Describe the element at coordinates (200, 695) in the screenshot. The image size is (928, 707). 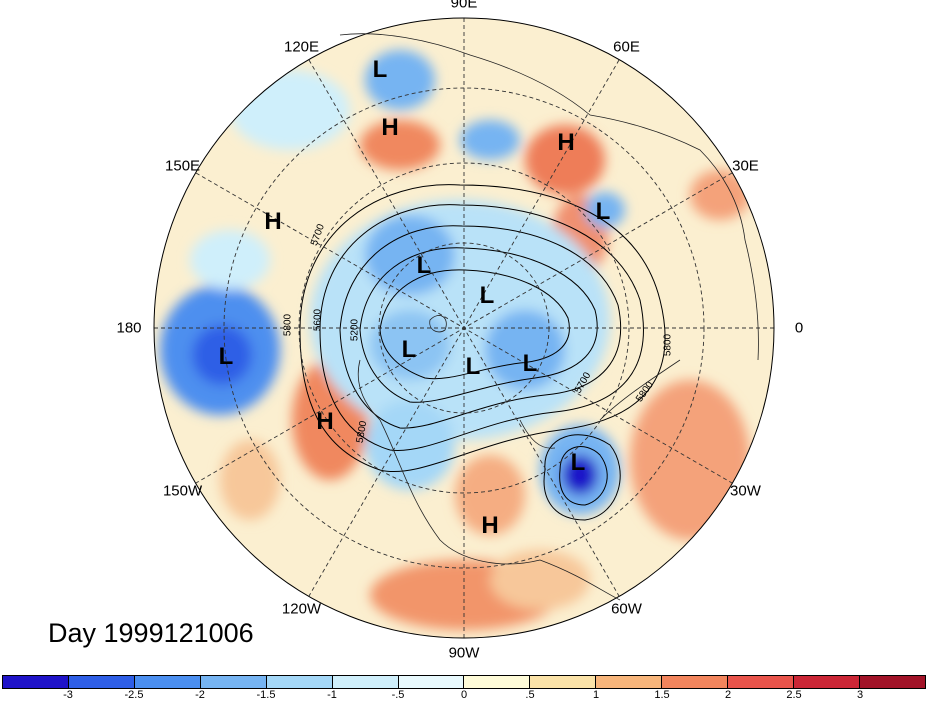
I see `colorbar-tick-label: -2` at that location.